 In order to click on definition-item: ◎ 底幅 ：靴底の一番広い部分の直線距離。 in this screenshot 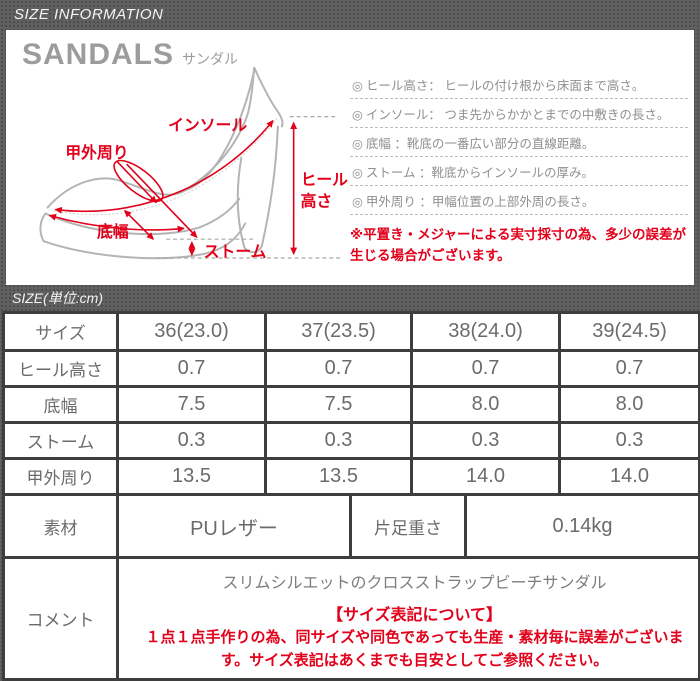, I will do `click(519, 142)`.